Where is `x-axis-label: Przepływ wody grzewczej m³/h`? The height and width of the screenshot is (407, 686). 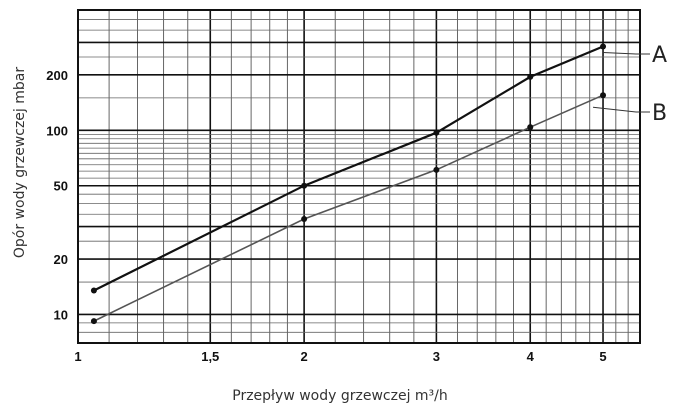
x-axis-label: Przepływ wody grzewczej m³/h is located at coordinates (340, 396).